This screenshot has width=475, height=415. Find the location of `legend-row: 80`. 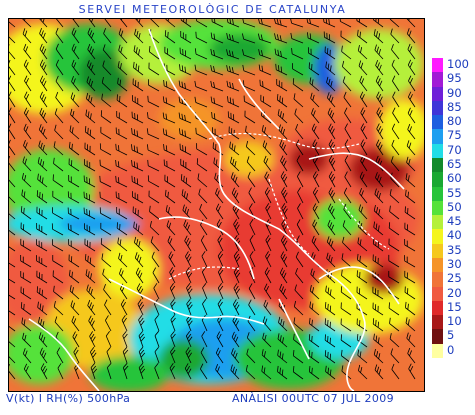

legend-row: 80 is located at coordinates (452, 122).